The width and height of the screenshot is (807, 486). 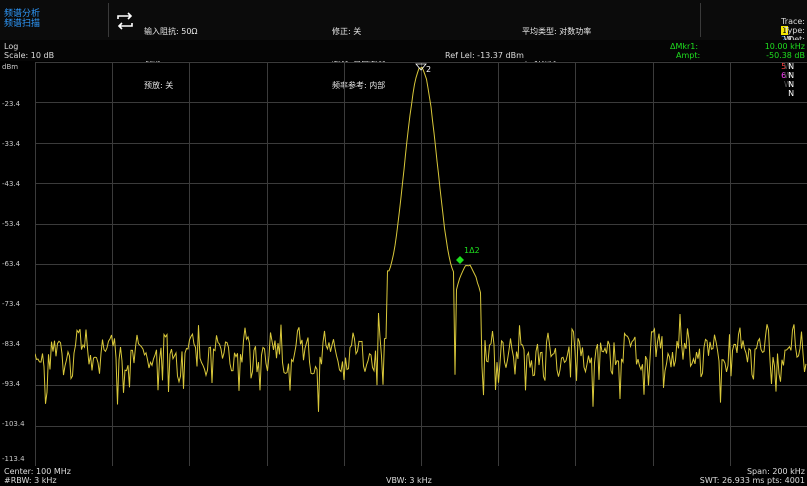 I want to click on preamp-text: 预放: 关, so click(x=159, y=85).